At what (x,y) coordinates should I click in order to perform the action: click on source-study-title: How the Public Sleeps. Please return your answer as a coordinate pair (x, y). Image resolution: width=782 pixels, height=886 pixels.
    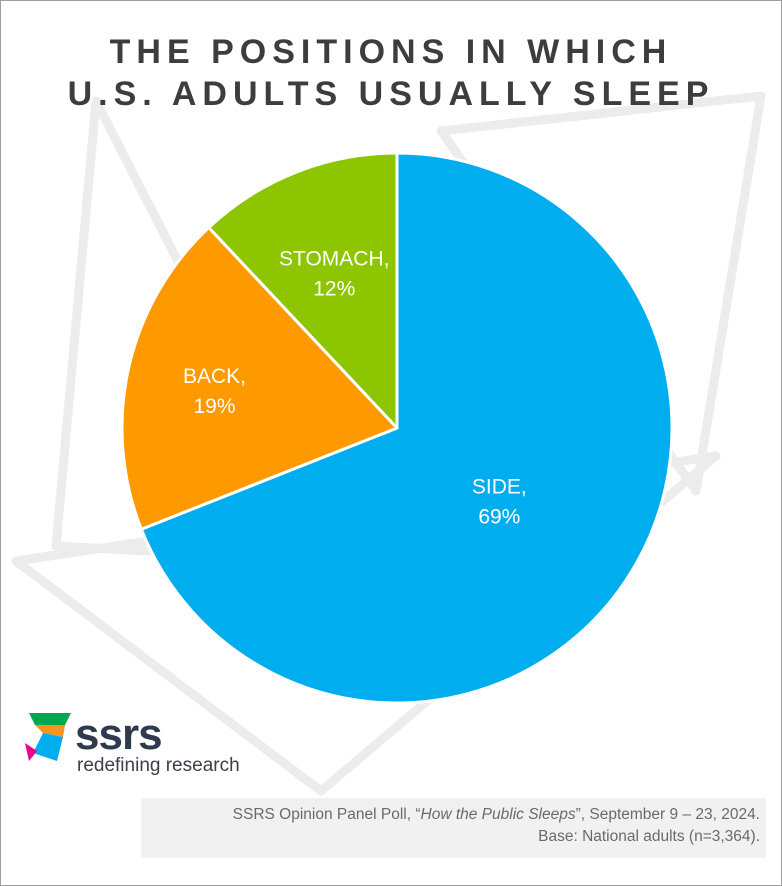
    Looking at the image, I should click on (498, 814).